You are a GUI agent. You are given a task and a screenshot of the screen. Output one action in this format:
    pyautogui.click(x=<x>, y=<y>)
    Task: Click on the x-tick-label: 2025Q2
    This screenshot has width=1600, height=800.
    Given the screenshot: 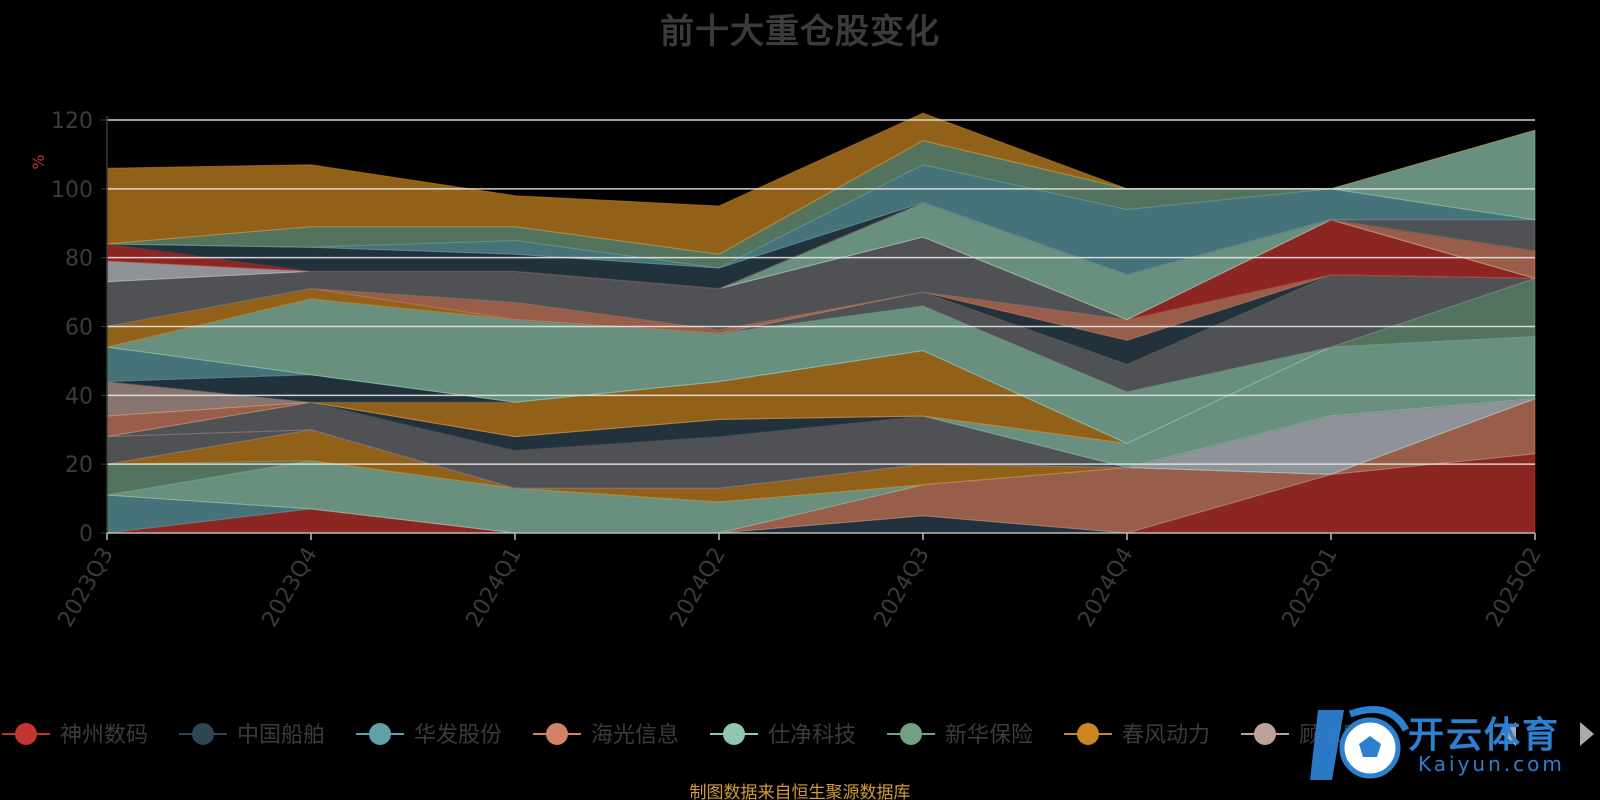 What is the action you would take?
    pyautogui.click(x=1514, y=587)
    